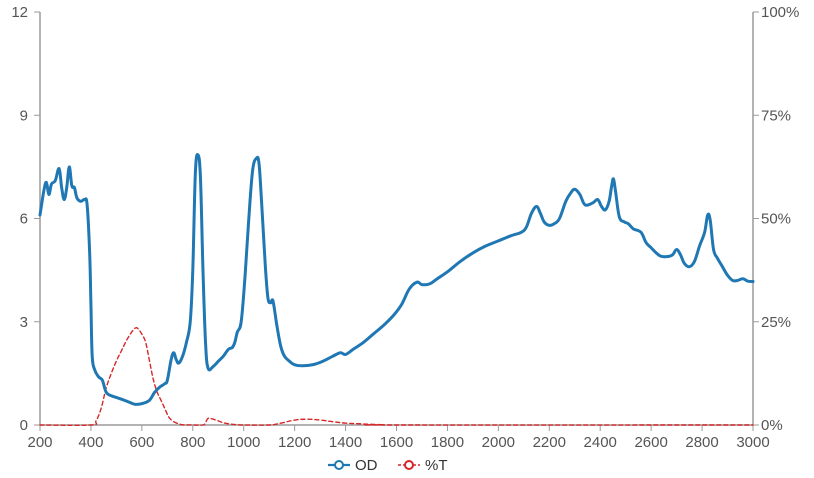 The height and width of the screenshot is (478, 814). I want to click on x-tick-label: 3000, so click(752, 442).